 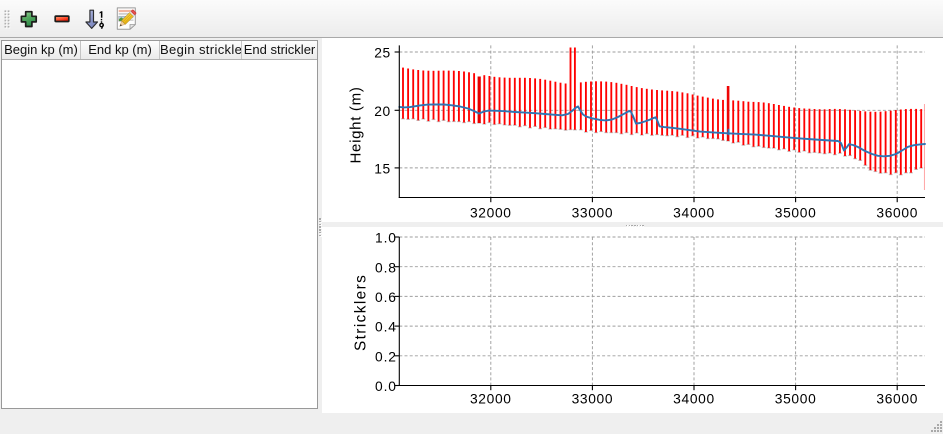 I want to click on svg-text: 0.6, so click(x=386, y=297).